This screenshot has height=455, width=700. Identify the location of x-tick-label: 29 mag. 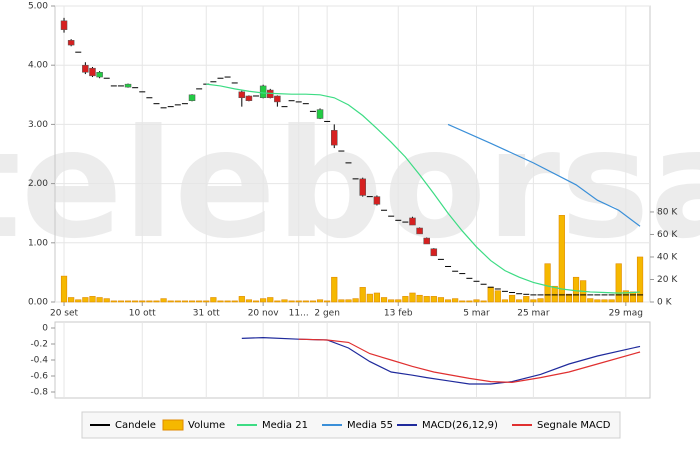
(626, 314).